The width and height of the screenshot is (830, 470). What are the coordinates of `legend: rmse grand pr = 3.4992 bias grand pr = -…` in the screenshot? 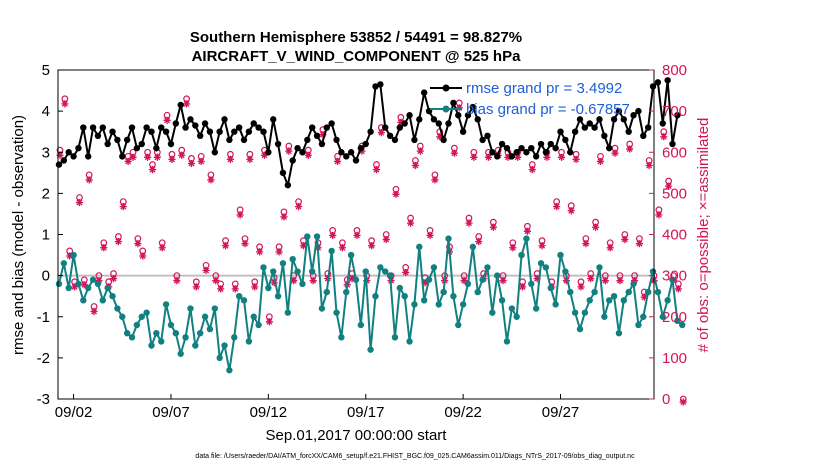 It's located at (530, 99).